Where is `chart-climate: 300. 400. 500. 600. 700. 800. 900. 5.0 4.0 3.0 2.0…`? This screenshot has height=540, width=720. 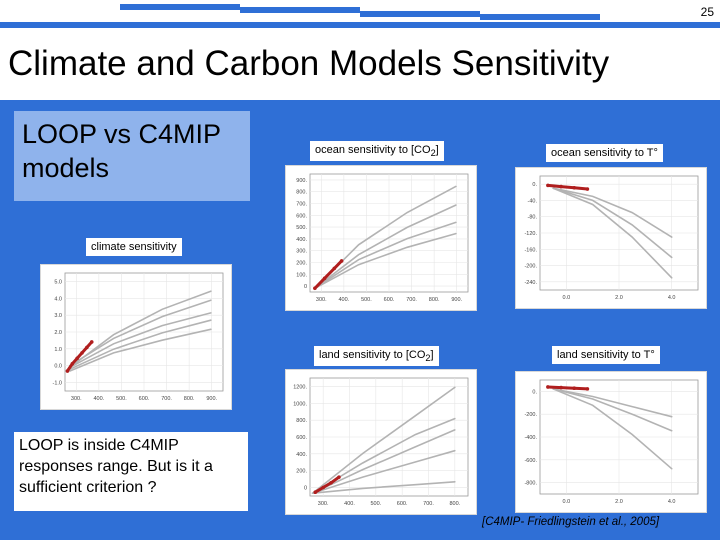 chart-climate: 300. 400. 500. 600. 700. 800. 900. 5.0 4.0 3.0 2.0… is located at coordinates (138, 337).